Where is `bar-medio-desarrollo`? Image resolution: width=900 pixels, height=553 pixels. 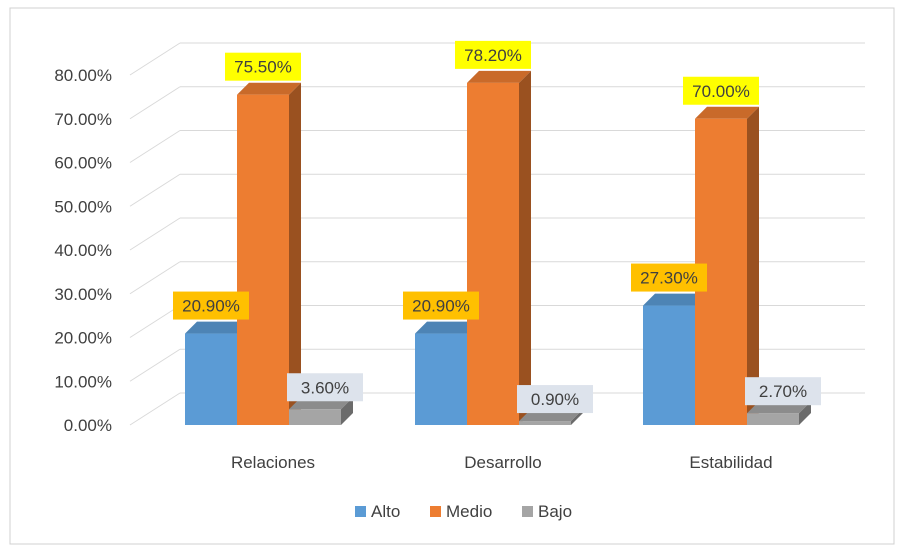
bar-medio-desarrollo is located at coordinates (499, 247).